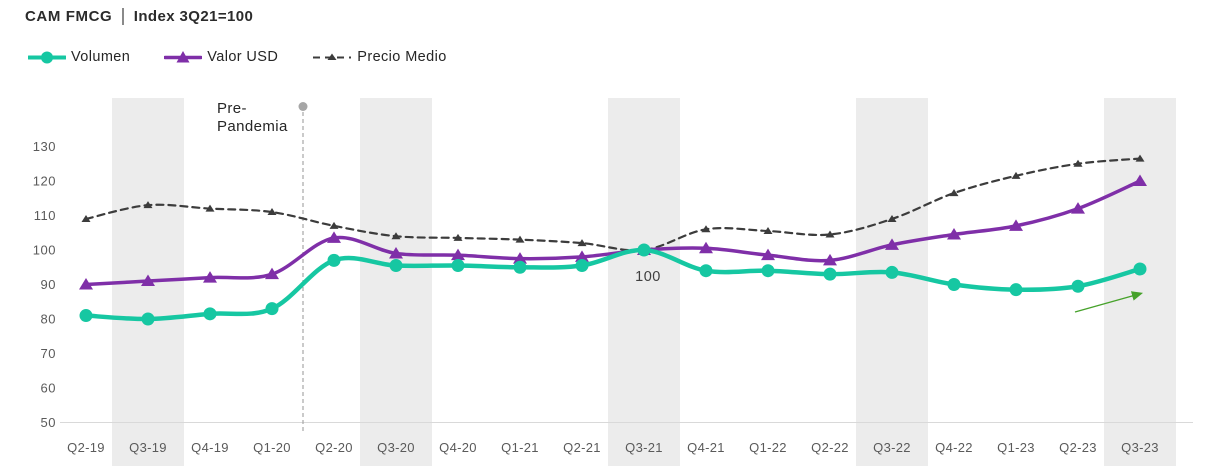  What do you see at coordinates (252, 126) in the screenshot?
I see `pre-pandemia-label: Pandemia` at bounding box center [252, 126].